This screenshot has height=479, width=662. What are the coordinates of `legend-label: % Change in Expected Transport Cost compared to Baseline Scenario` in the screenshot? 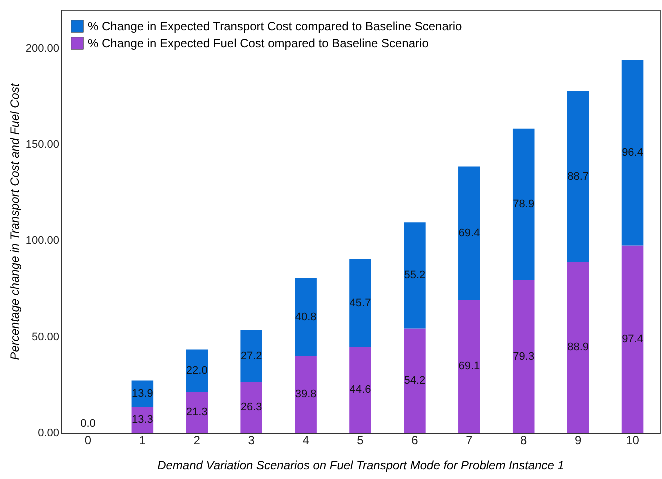 It's located at (275, 27).